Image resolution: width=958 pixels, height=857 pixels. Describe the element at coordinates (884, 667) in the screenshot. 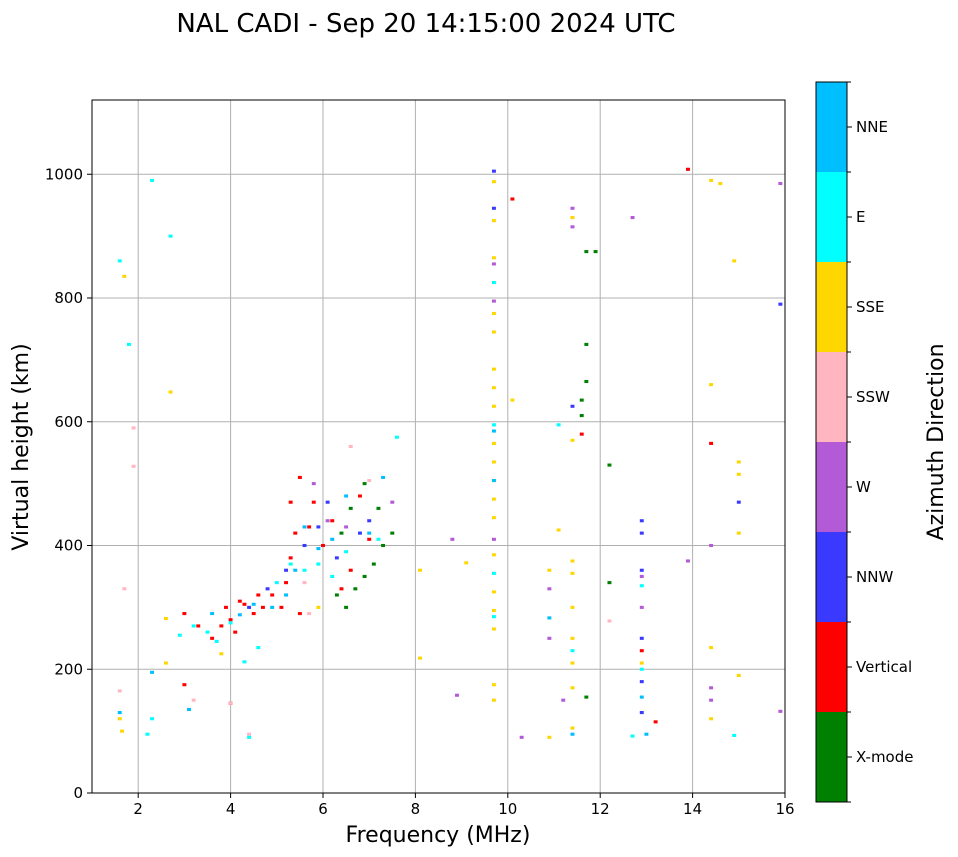

I see `colorbar-tick-label: Vertical` at that location.